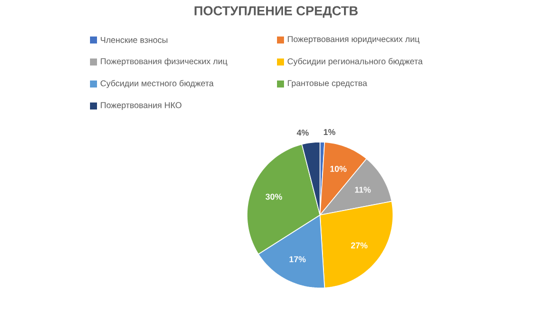  I want to click on legend-label: Грантовые средства, so click(328, 84).